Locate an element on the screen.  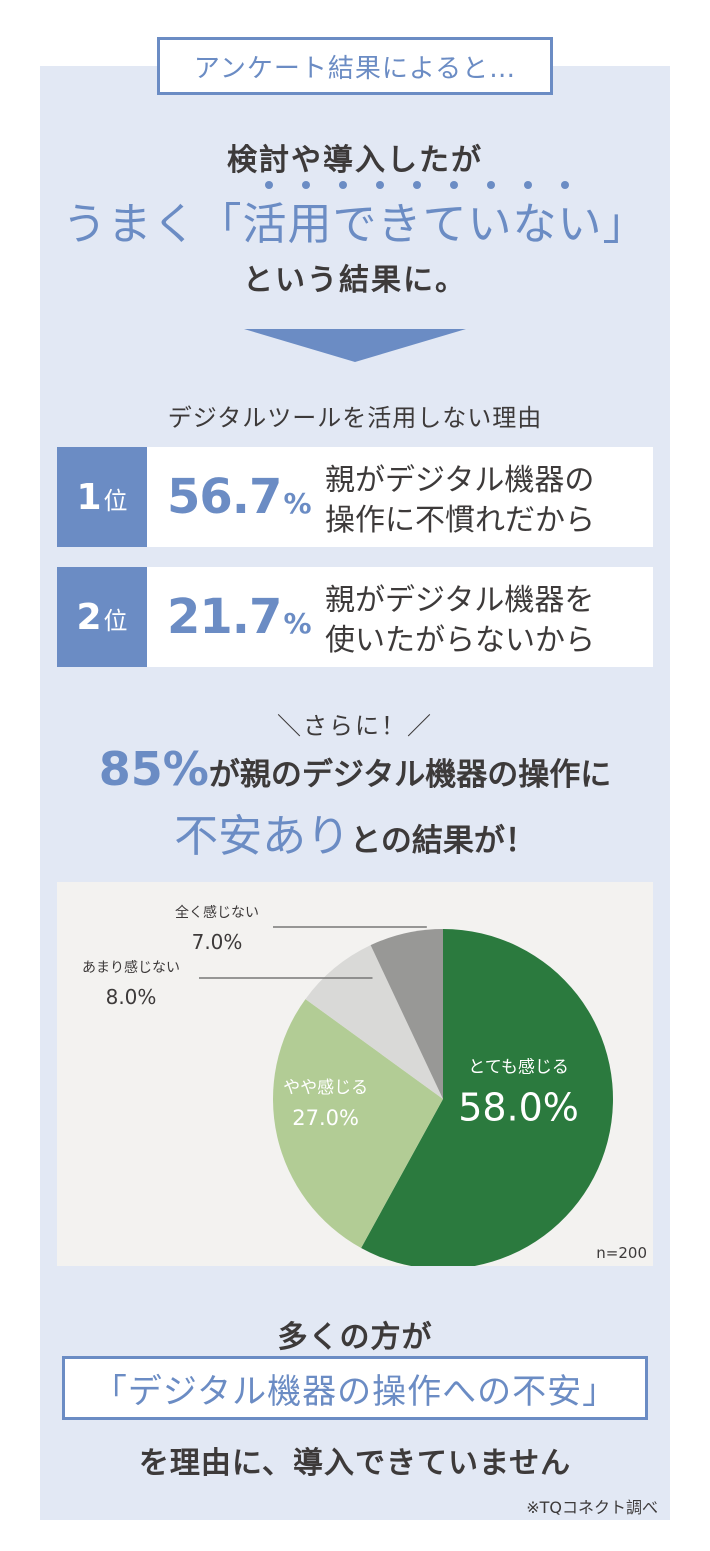
rank-reason-text: 親がデジタル機器の 操作に不慣れだから is located at coordinates (460, 501).